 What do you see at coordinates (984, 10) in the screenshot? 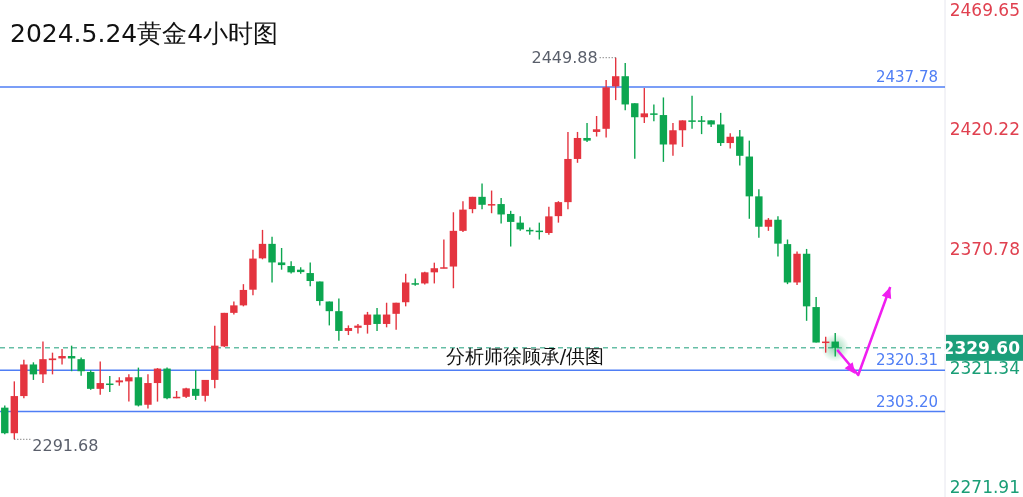
I see `y-tick-label: 2469.65` at bounding box center [984, 10].